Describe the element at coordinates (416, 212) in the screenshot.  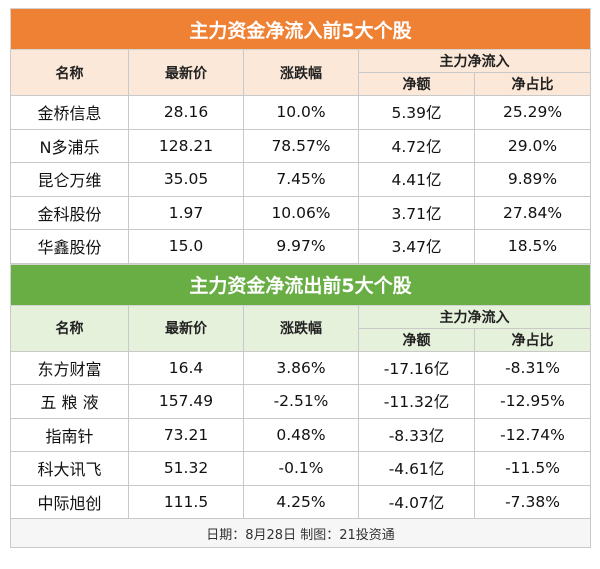
I see `stock-net: 3.71亿` at that location.